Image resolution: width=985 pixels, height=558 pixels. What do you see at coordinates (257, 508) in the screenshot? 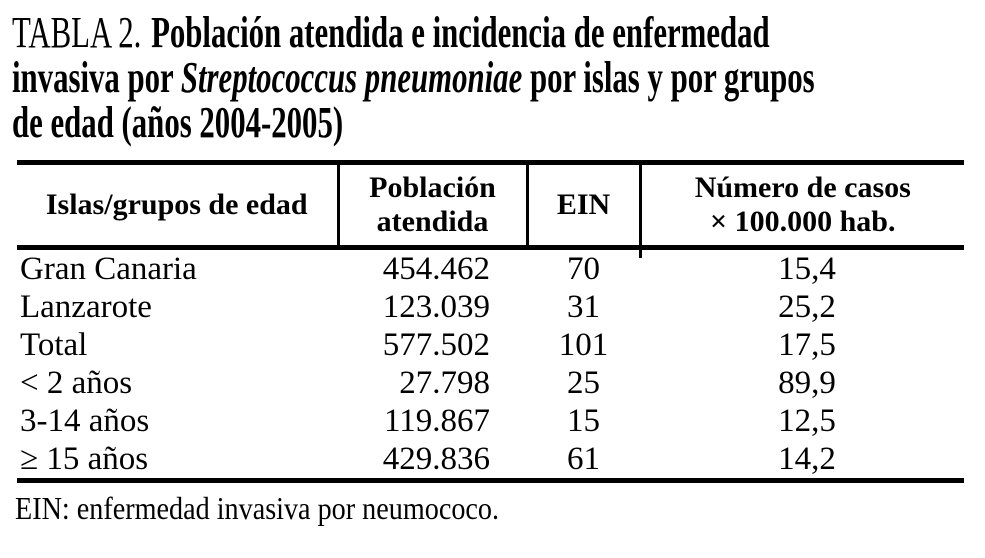
I see `footnote: EIN: enfermedad invasiva por neumococo.` at bounding box center [257, 508].